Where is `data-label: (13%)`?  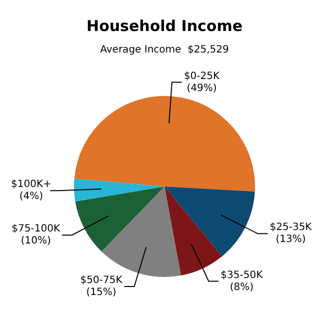 data-label: (13%) is located at coordinates (291, 240).